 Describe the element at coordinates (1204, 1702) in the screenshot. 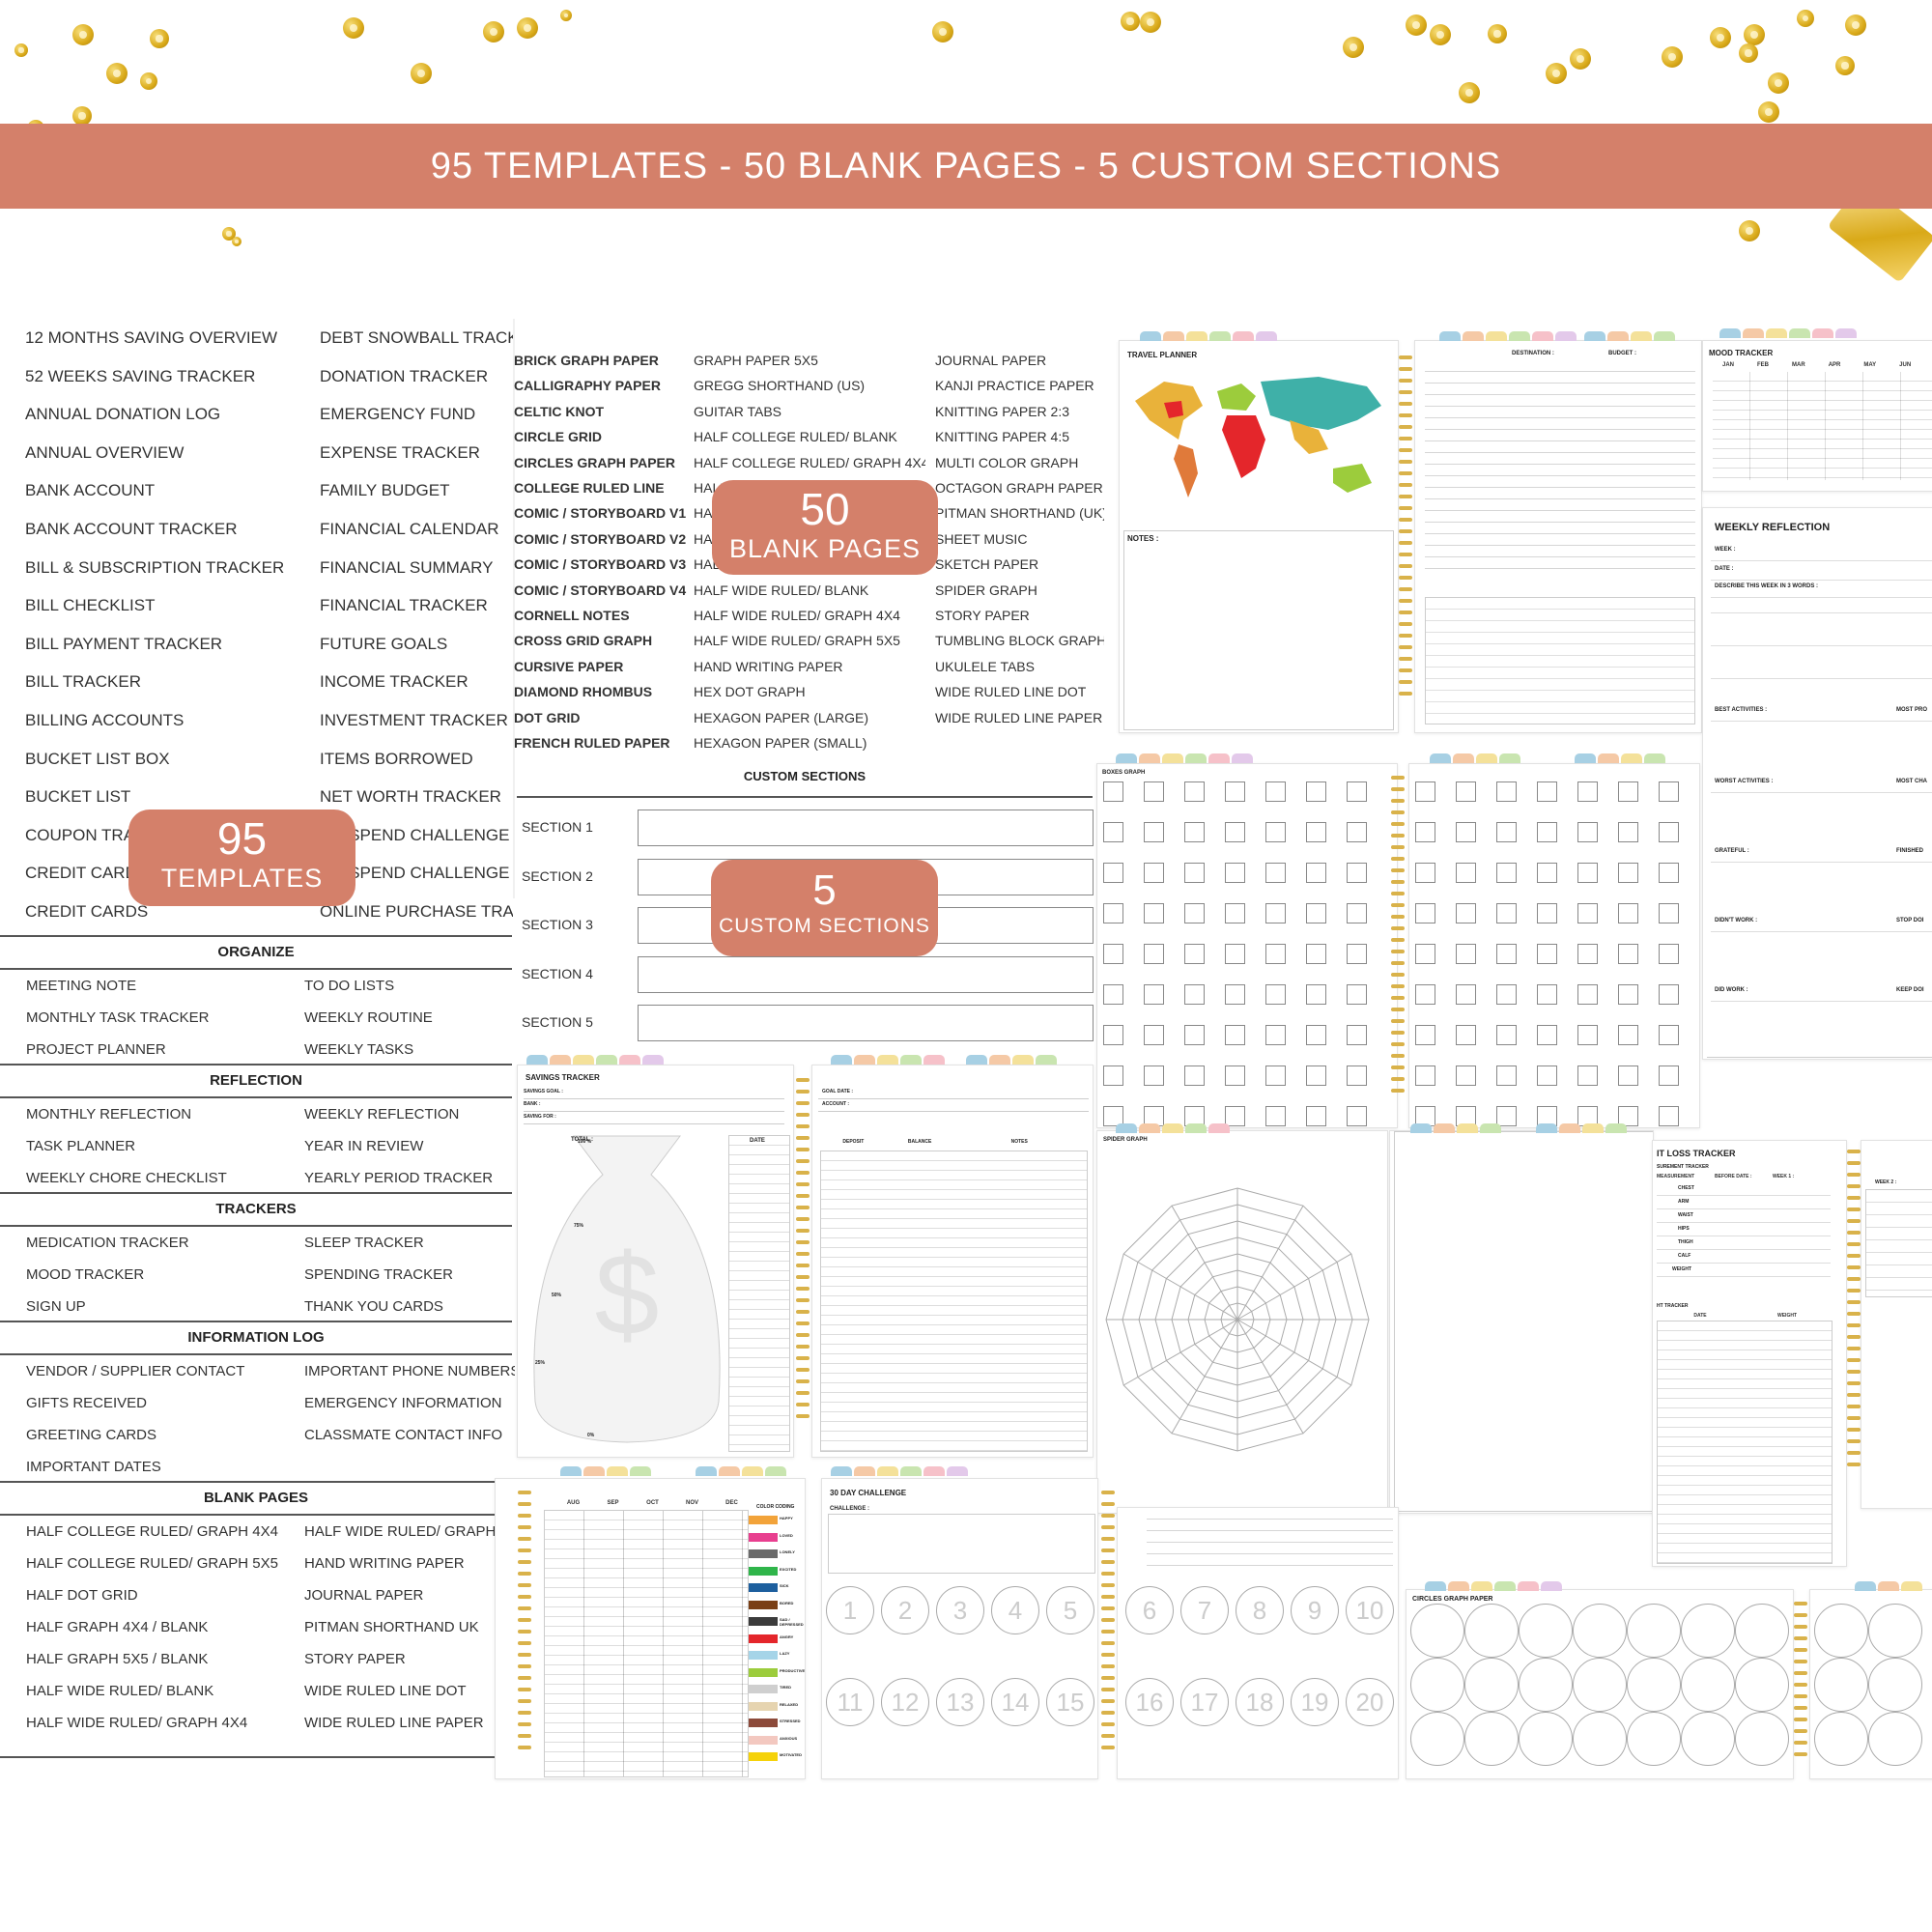

I see `challenge-day-circle: 17` at that location.